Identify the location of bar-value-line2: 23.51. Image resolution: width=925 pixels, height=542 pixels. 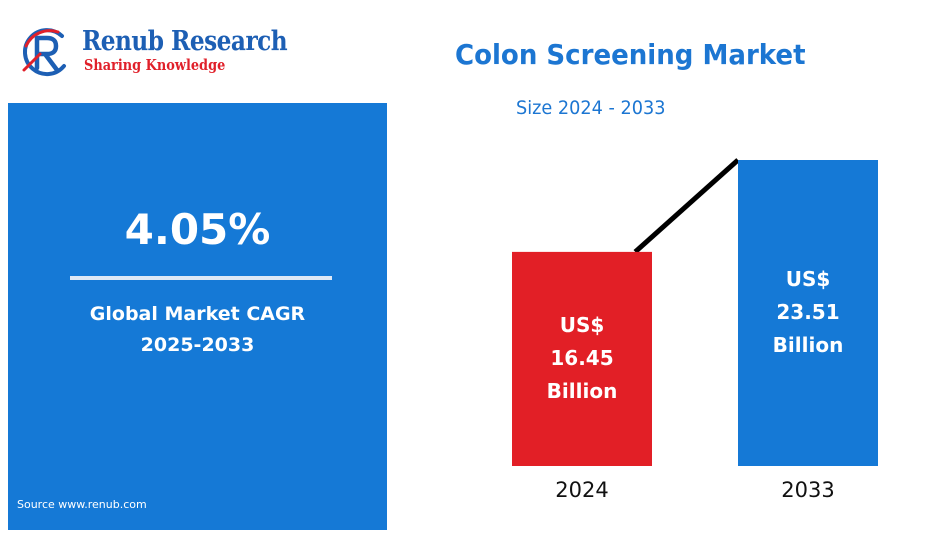
(808, 312).